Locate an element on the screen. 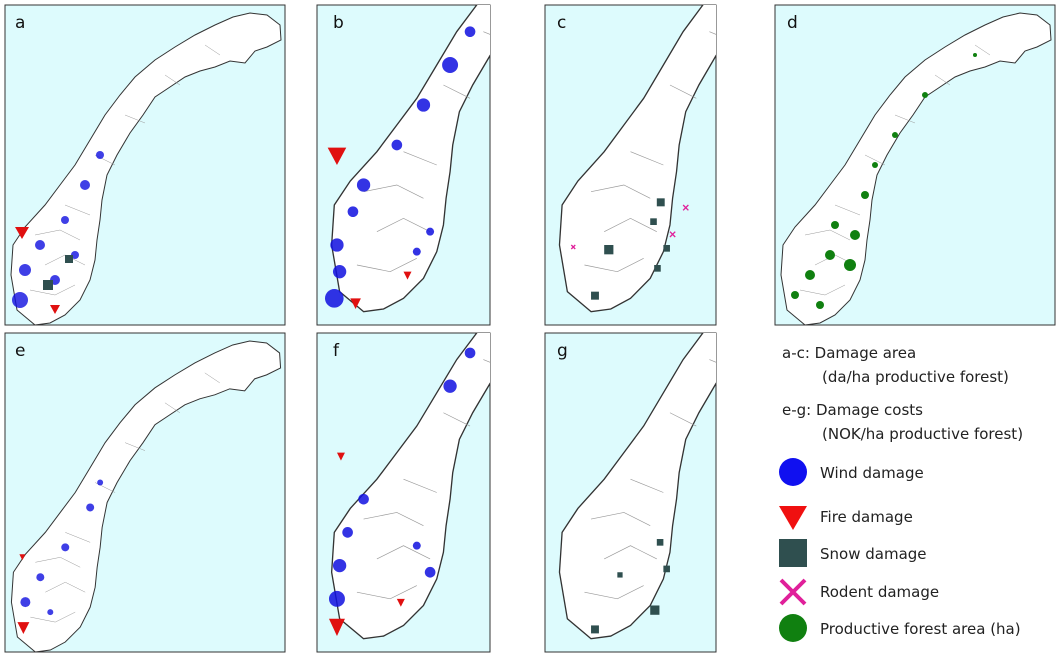 The image size is (1058, 656). panel-a: a is located at coordinates (145, 165).